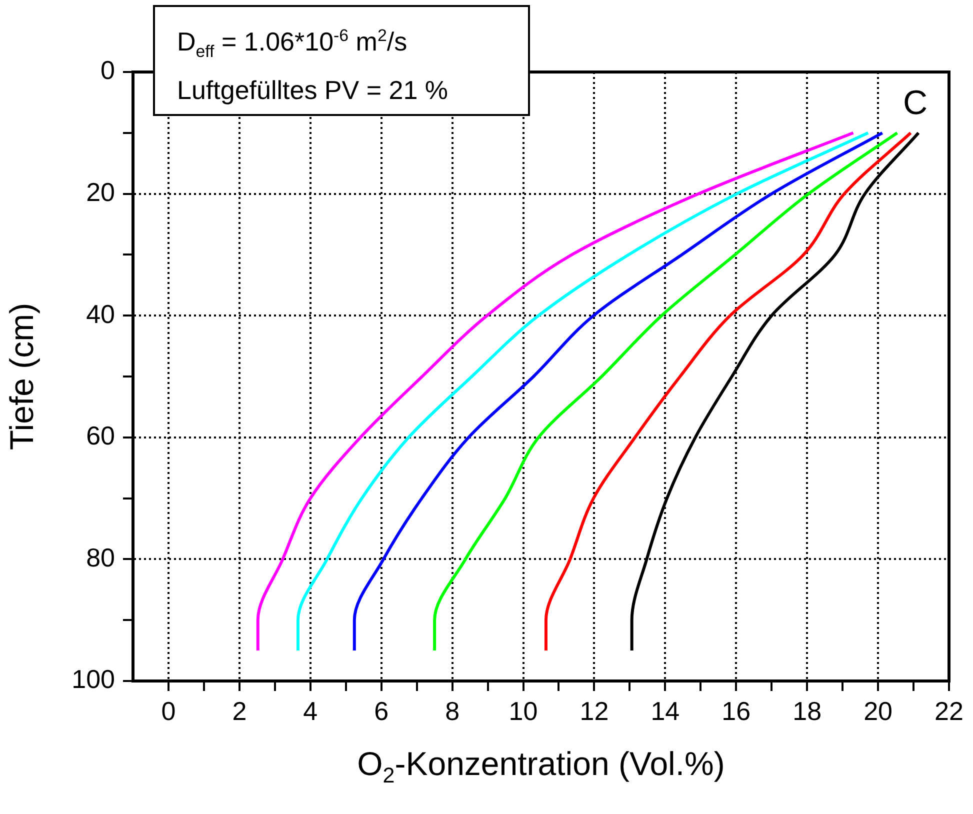  I want to click on x-tick-label: 20, so click(878, 711).